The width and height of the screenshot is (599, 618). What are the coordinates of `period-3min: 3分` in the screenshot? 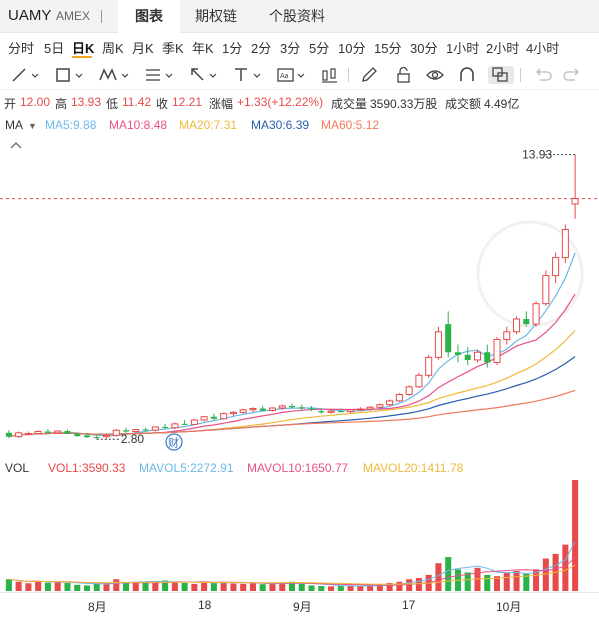 It's located at (290, 48).